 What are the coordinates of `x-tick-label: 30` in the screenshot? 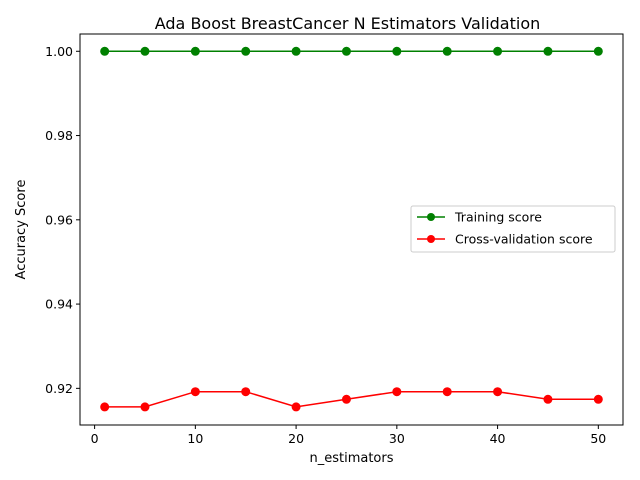 It's located at (397, 438).